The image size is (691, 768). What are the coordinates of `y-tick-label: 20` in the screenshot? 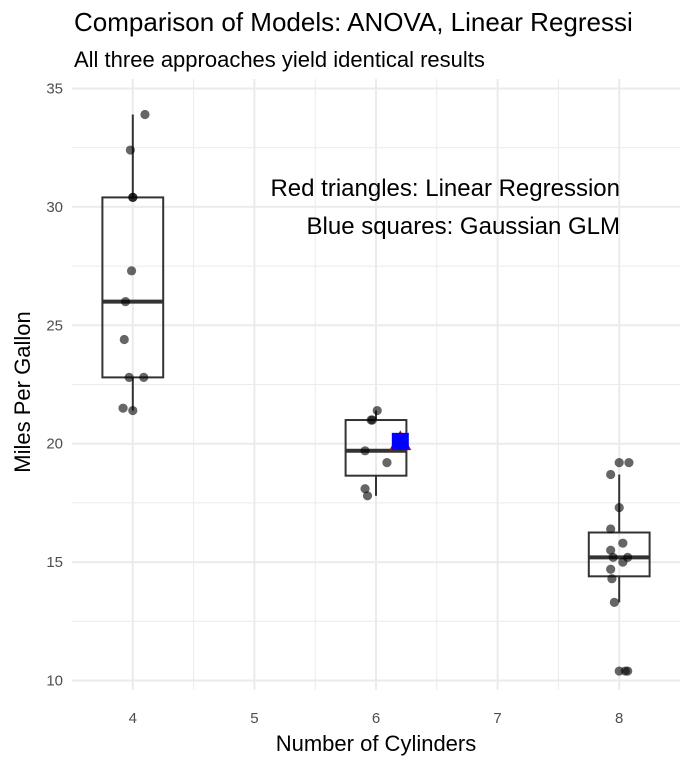 It's located at (54, 444).